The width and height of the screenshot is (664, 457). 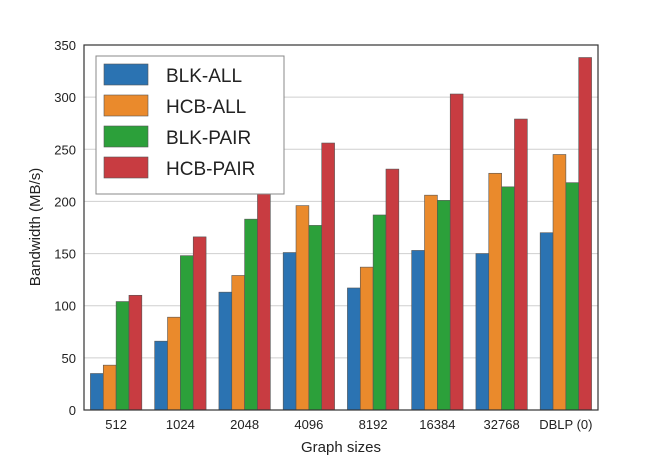 What do you see at coordinates (65, 149) in the screenshot?
I see `y-tick-label: 250` at bounding box center [65, 149].